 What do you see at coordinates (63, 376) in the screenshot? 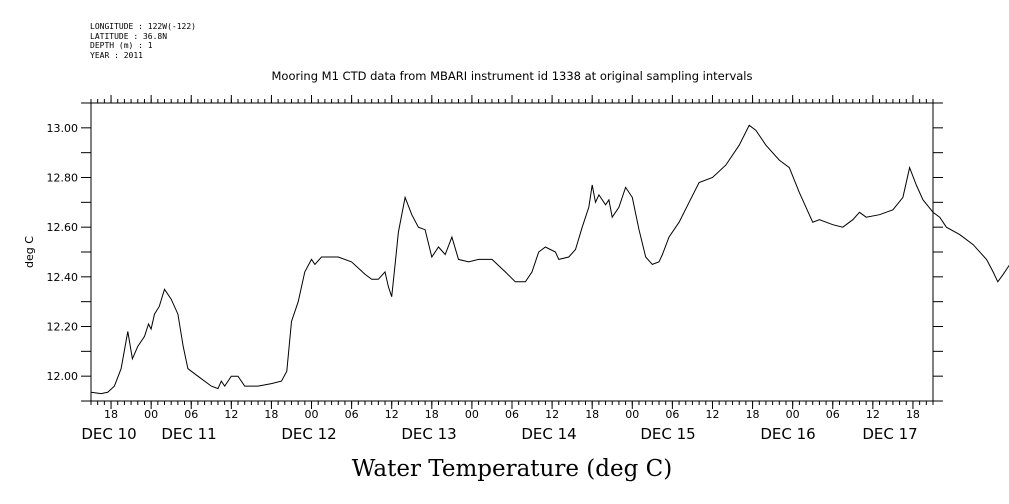
I see `y-tick-label: 12.00` at bounding box center [63, 376].